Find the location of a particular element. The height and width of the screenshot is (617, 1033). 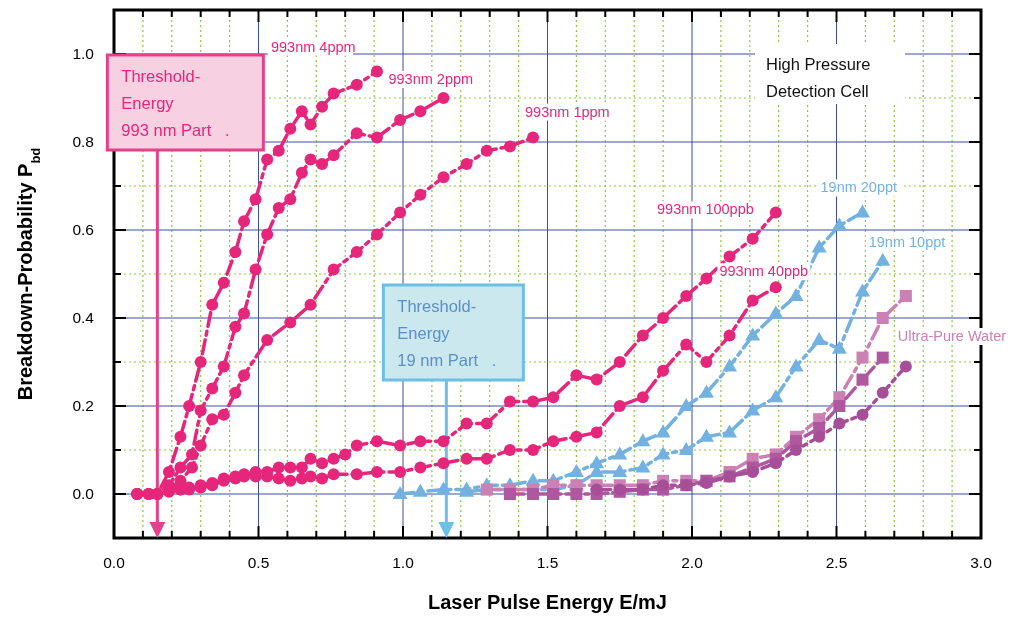

x-tick-label: 3.0 is located at coordinates (981, 562).